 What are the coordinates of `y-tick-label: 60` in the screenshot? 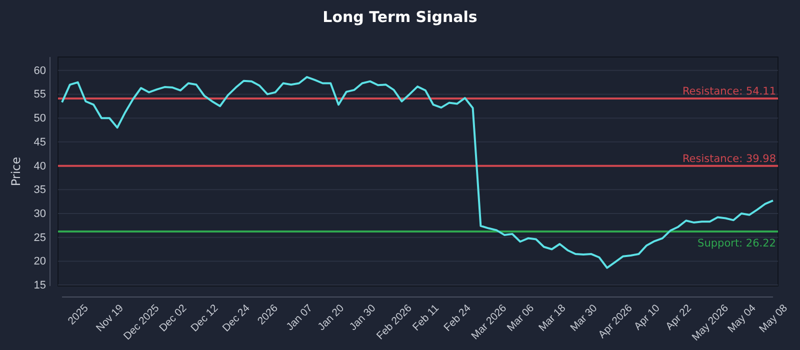 It's located at (40, 70).